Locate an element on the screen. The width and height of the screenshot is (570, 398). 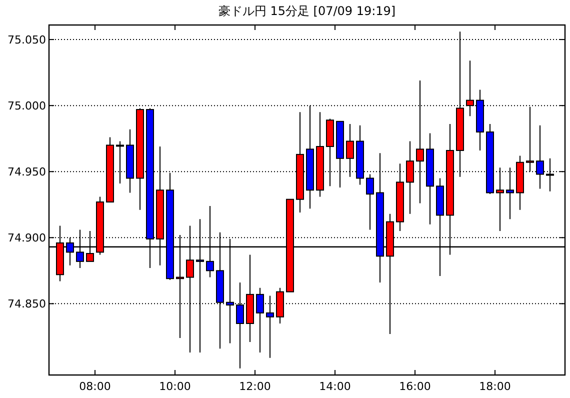
y-tick-label: 74.900 is located at coordinates (27, 238).